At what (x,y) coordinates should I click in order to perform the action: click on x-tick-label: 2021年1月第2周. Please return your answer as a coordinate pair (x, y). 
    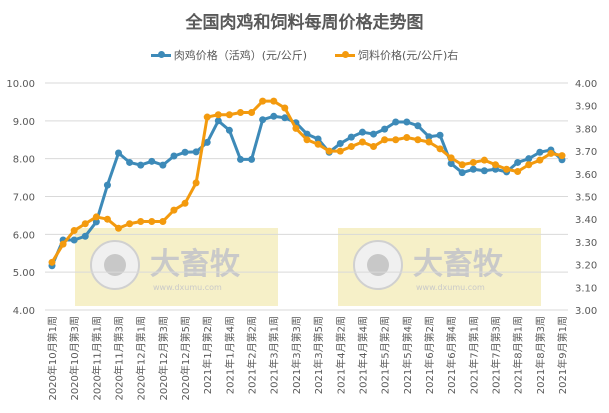
    Looking at the image, I should click on (207, 355).